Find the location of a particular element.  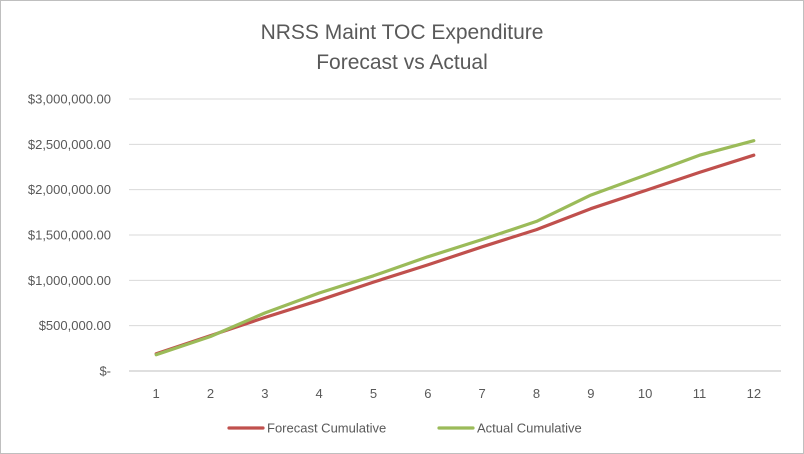

x-tick-label: 8 is located at coordinates (536, 393).